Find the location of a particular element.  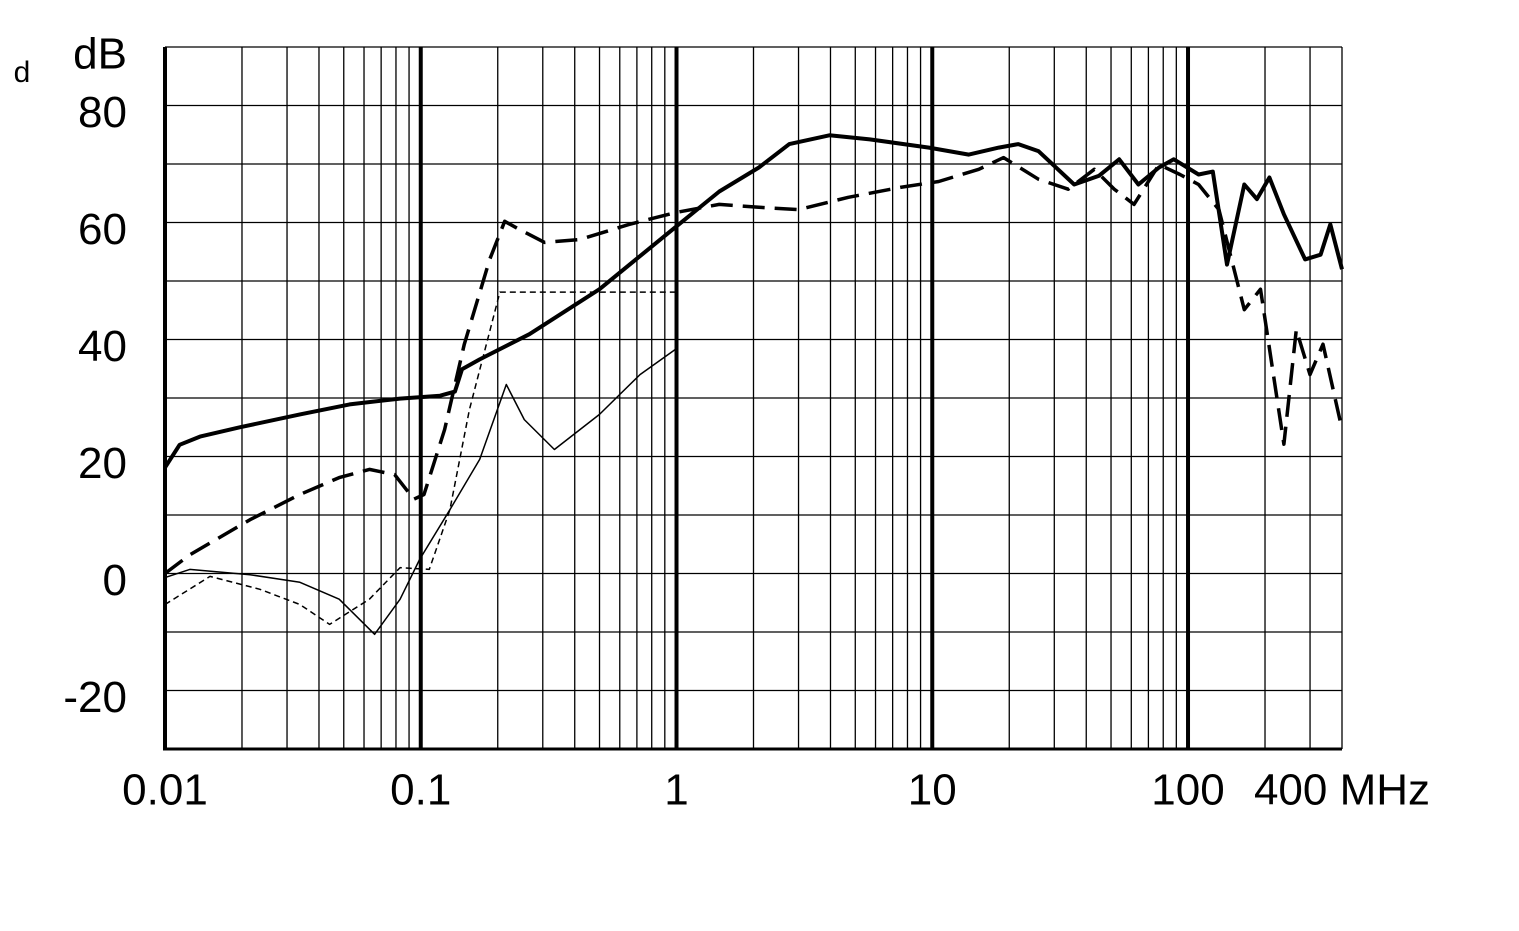

y-tick-label: 60 is located at coordinates (102, 229).